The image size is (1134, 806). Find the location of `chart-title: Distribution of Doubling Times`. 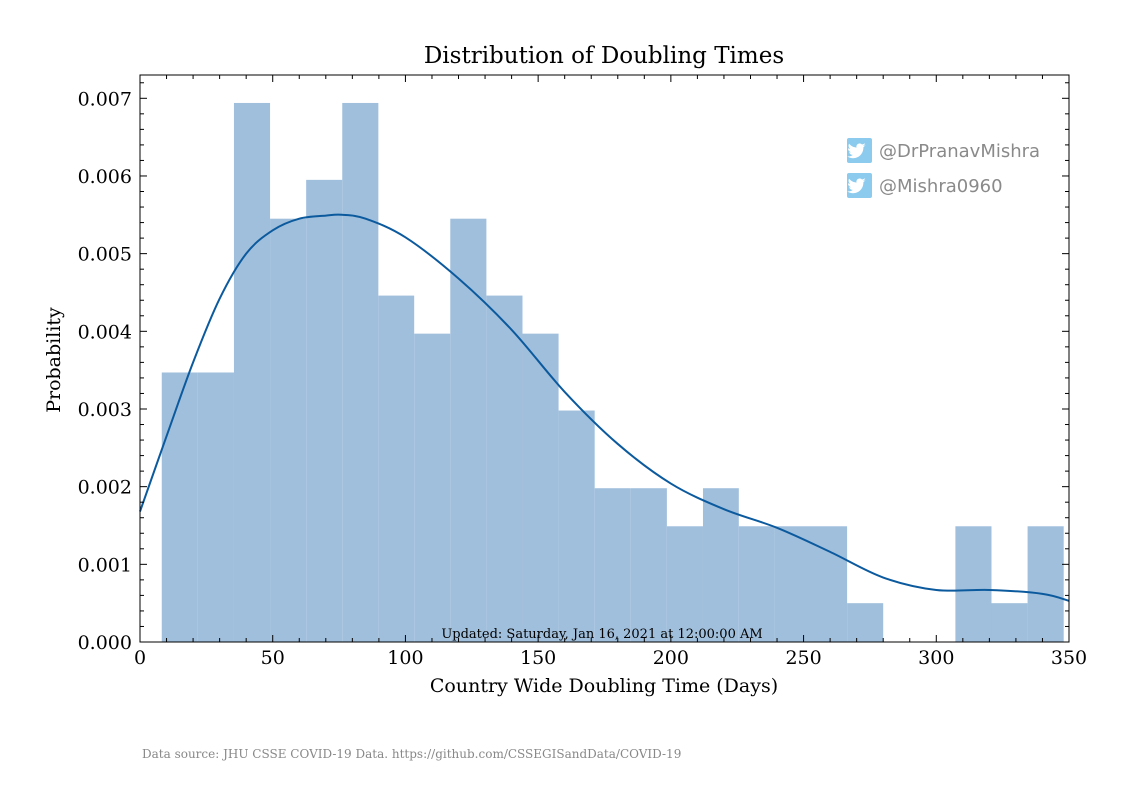

chart-title: Distribution of Doubling Times is located at coordinates (604, 56).